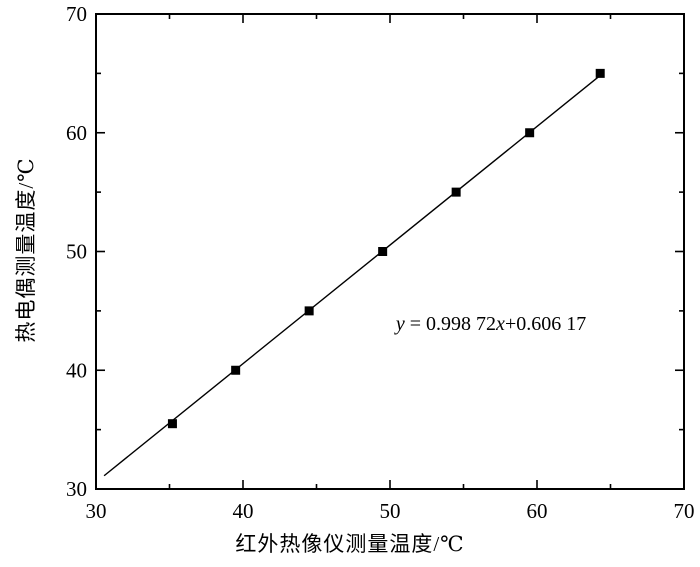 This screenshot has width=700, height=567. I want to click on x-tick-label: 50, so click(390, 511).